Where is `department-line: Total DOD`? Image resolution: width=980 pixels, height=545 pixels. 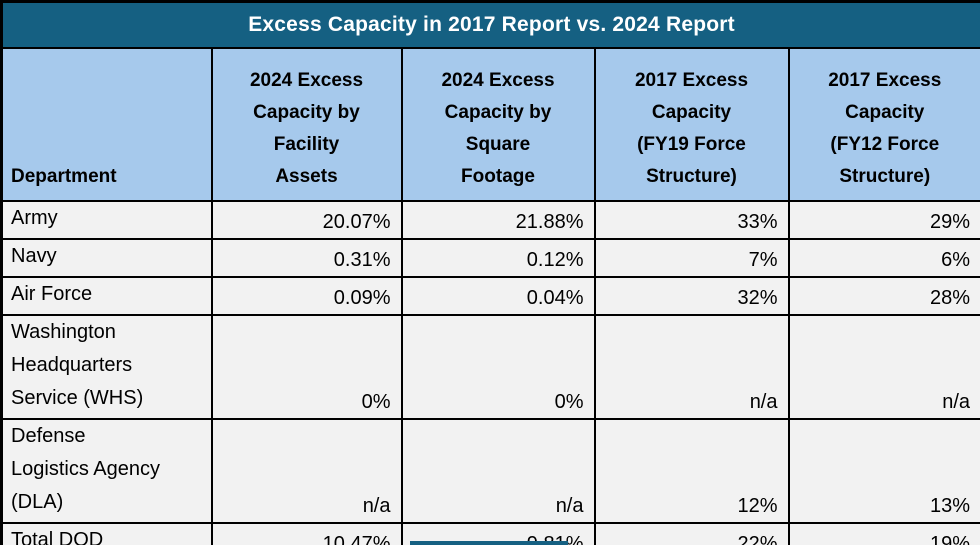 department-line: Total DOD is located at coordinates (57, 536).